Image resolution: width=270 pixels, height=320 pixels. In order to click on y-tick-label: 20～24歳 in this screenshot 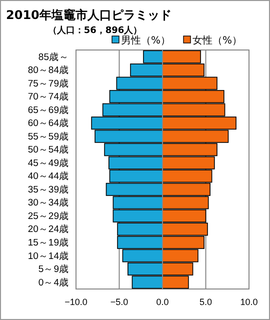, I will do `click(48, 229)`.